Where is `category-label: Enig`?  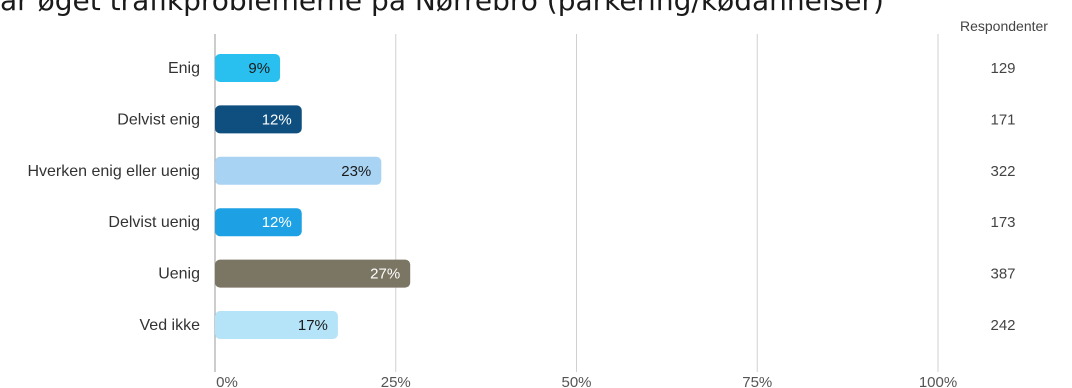 category-label: Enig is located at coordinates (184, 68).